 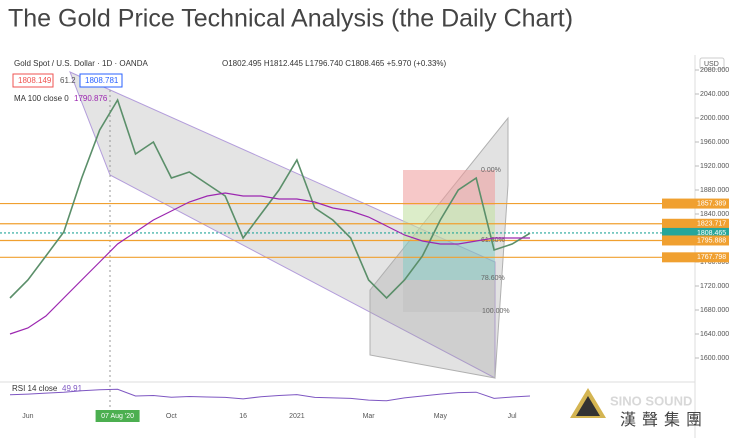 I want to click on y-tick-label: 1840.000, so click(x=714, y=214).